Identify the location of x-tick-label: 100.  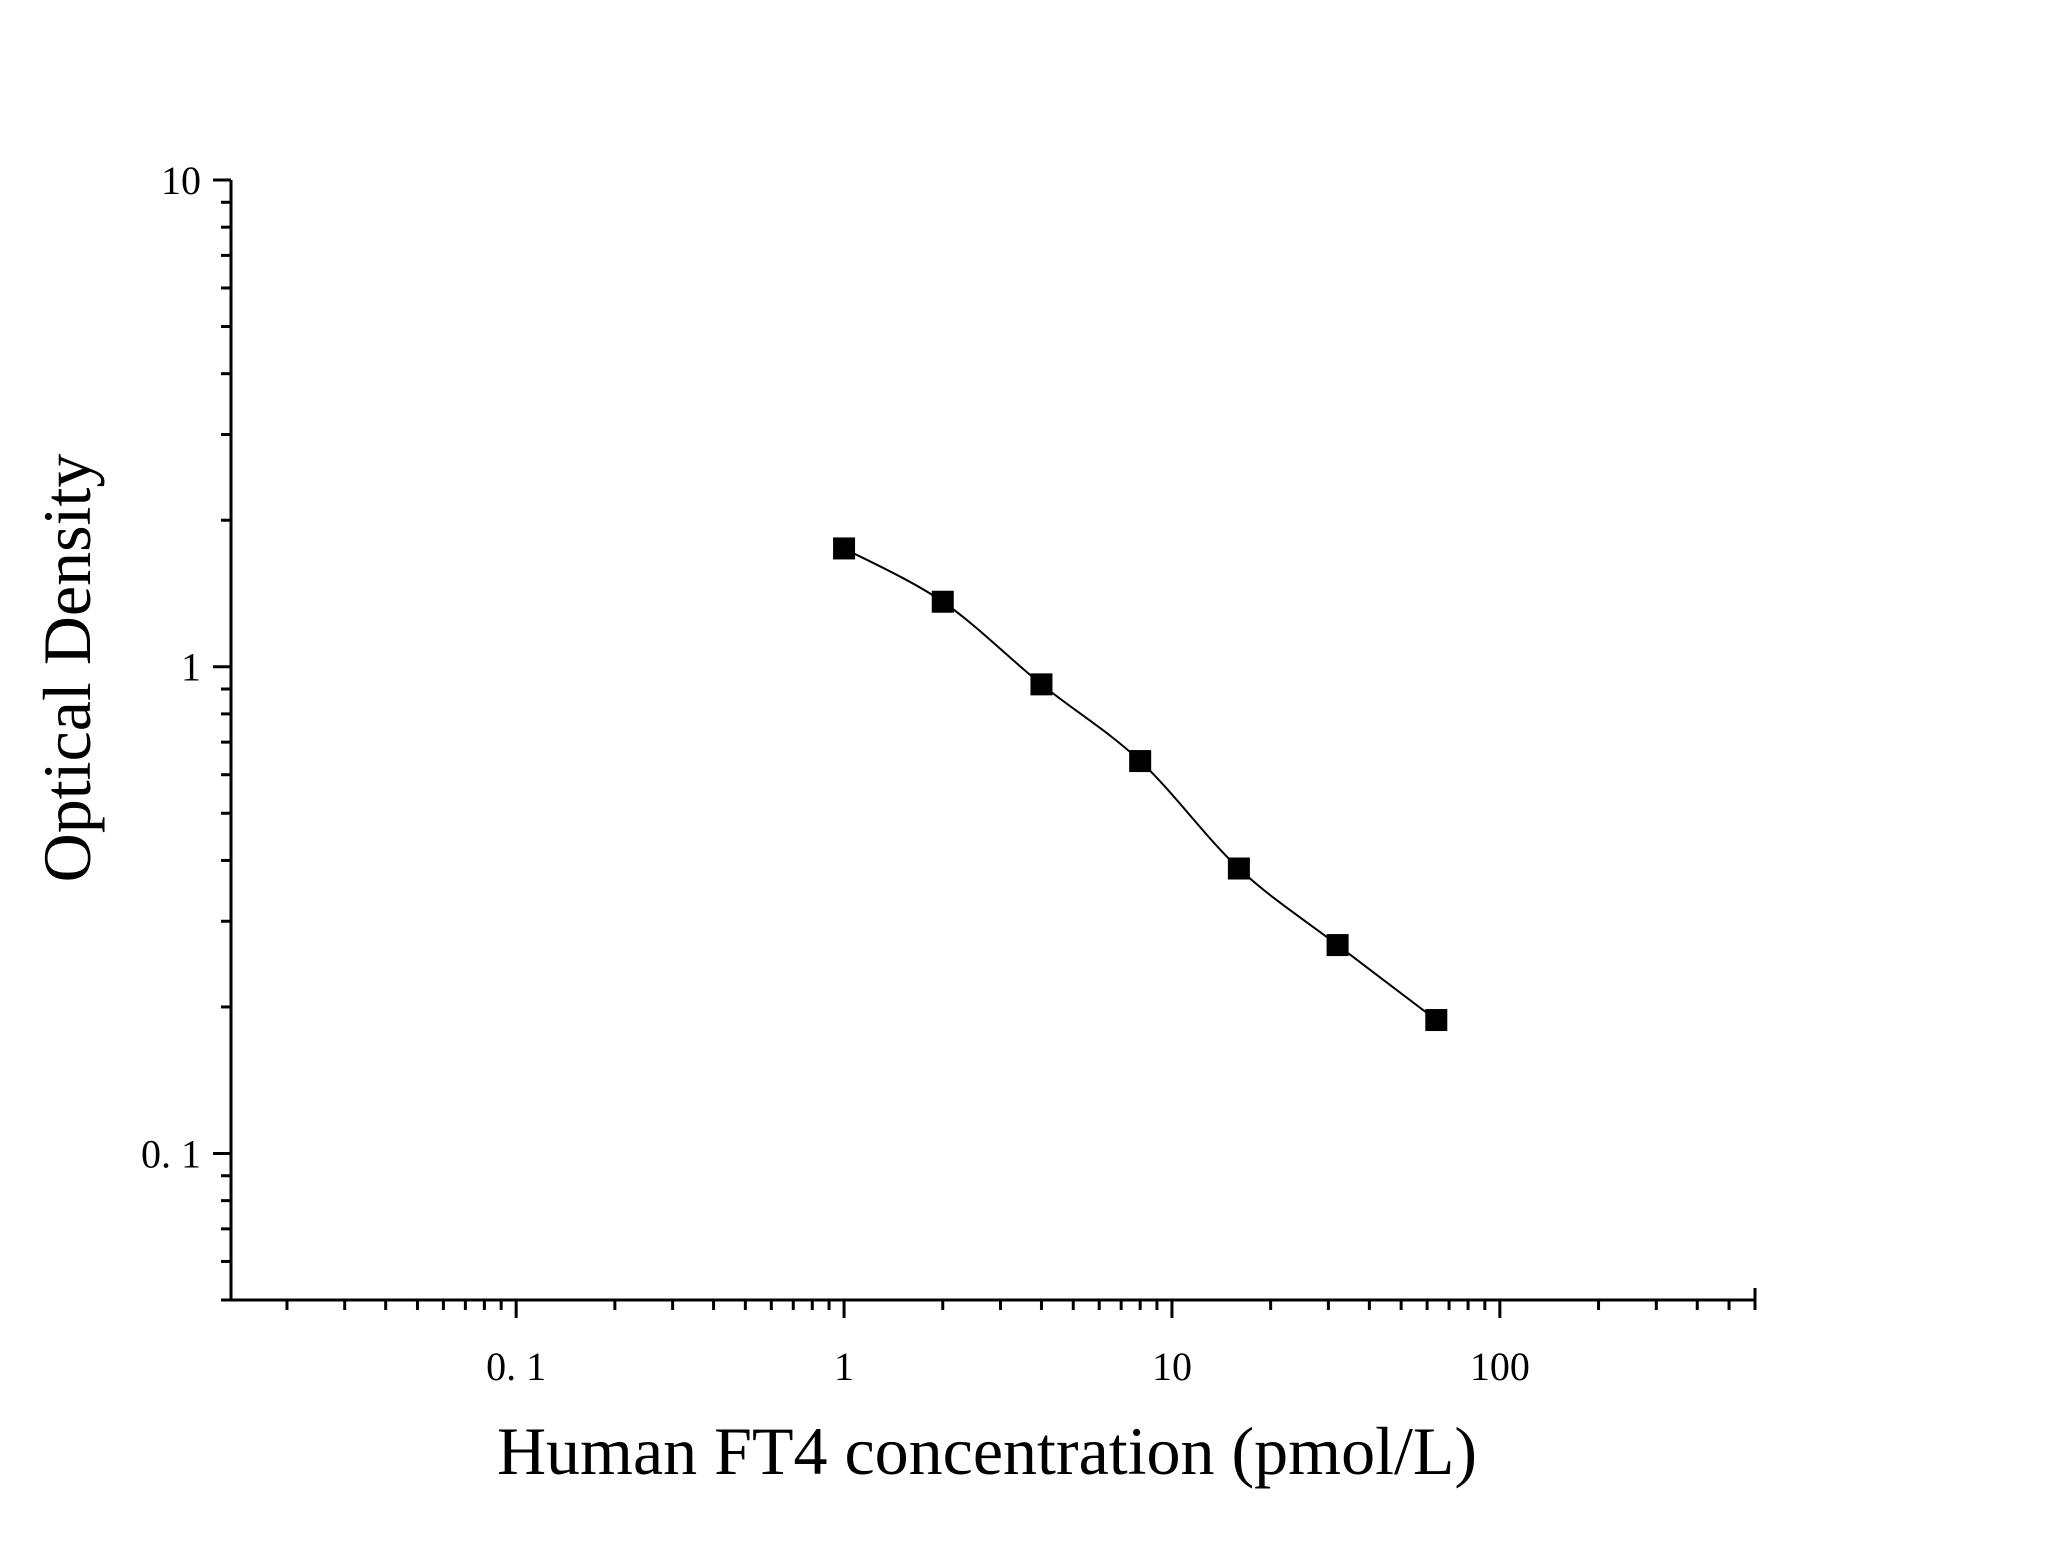
(1500, 1366).